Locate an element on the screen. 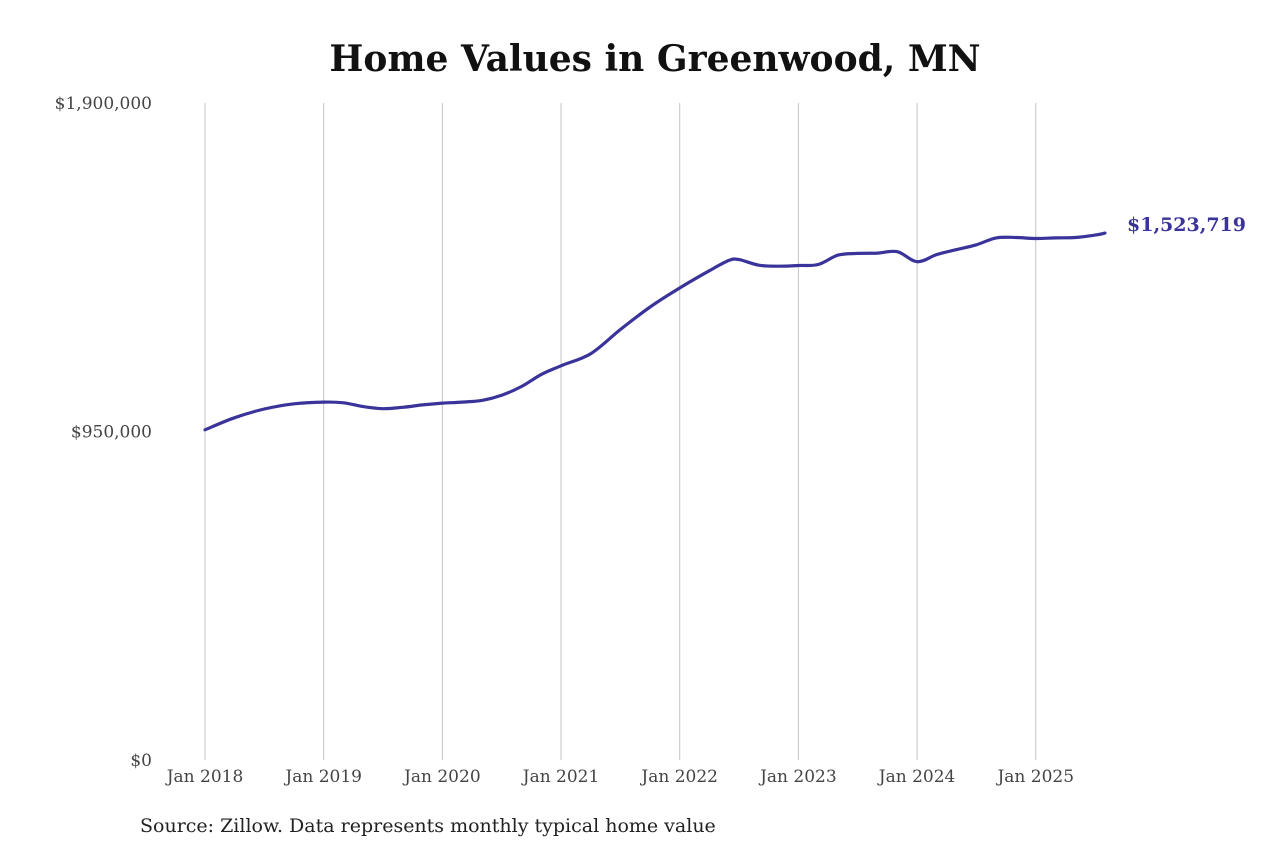 The height and width of the screenshot is (853, 1280). y-tick-label: $1,900,000 is located at coordinates (103, 104).